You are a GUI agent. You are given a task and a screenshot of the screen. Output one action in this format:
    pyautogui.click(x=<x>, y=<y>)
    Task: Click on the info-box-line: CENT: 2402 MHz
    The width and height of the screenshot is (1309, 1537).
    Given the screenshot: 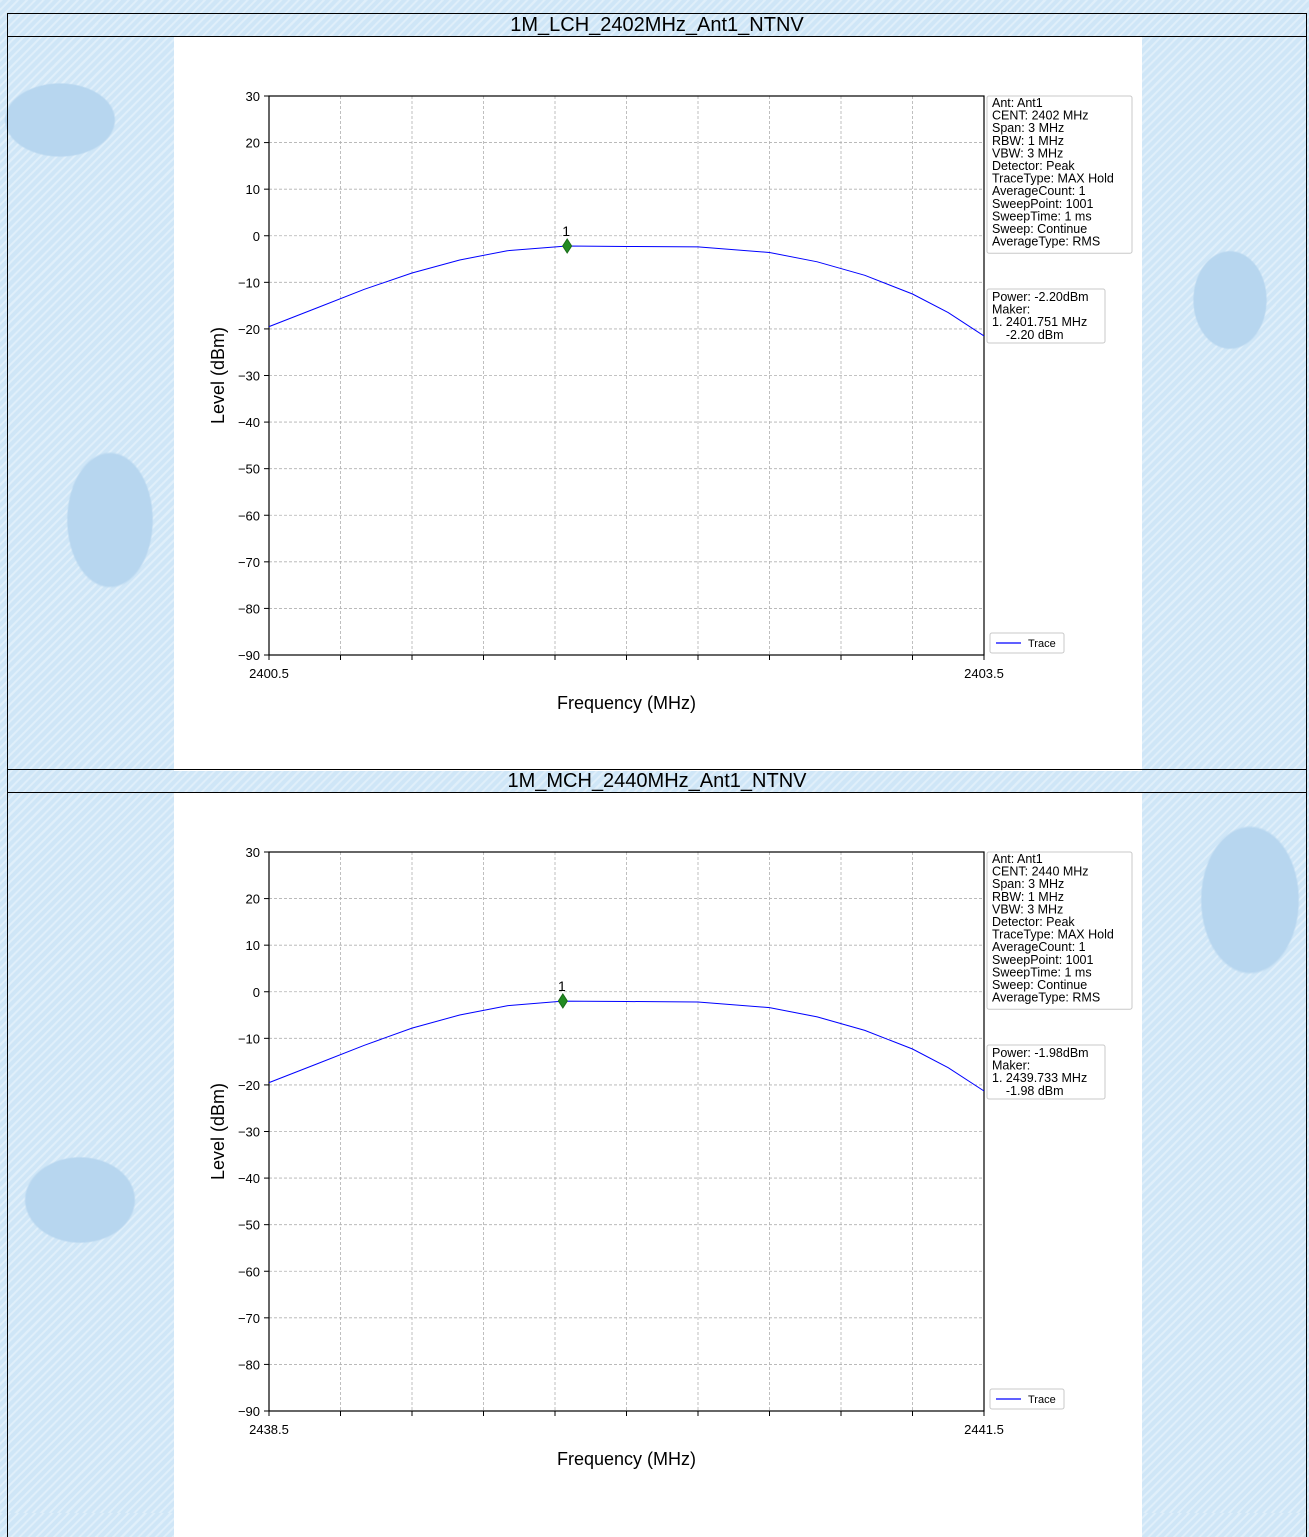 What is the action you would take?
    pyautogui.click(x=1040, y=116)
    